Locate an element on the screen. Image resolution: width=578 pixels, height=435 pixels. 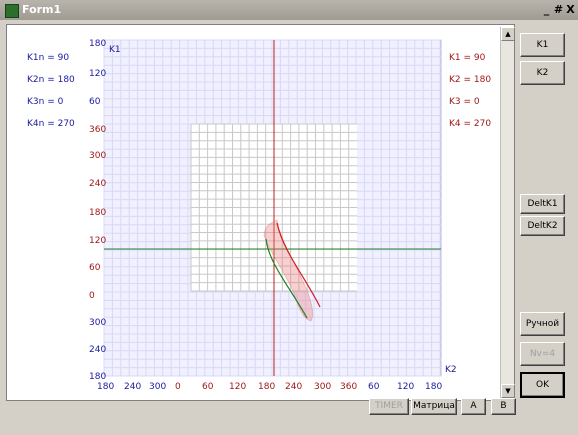
nv-button: Nv=4 is located at coordinates (542, 354).